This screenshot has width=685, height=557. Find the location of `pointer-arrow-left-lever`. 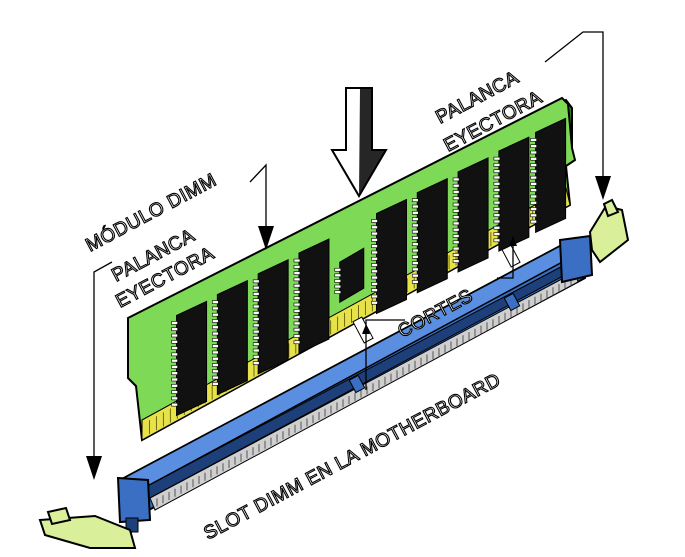

pointer-arrow-left-lever is located at coordinates (94, 468).